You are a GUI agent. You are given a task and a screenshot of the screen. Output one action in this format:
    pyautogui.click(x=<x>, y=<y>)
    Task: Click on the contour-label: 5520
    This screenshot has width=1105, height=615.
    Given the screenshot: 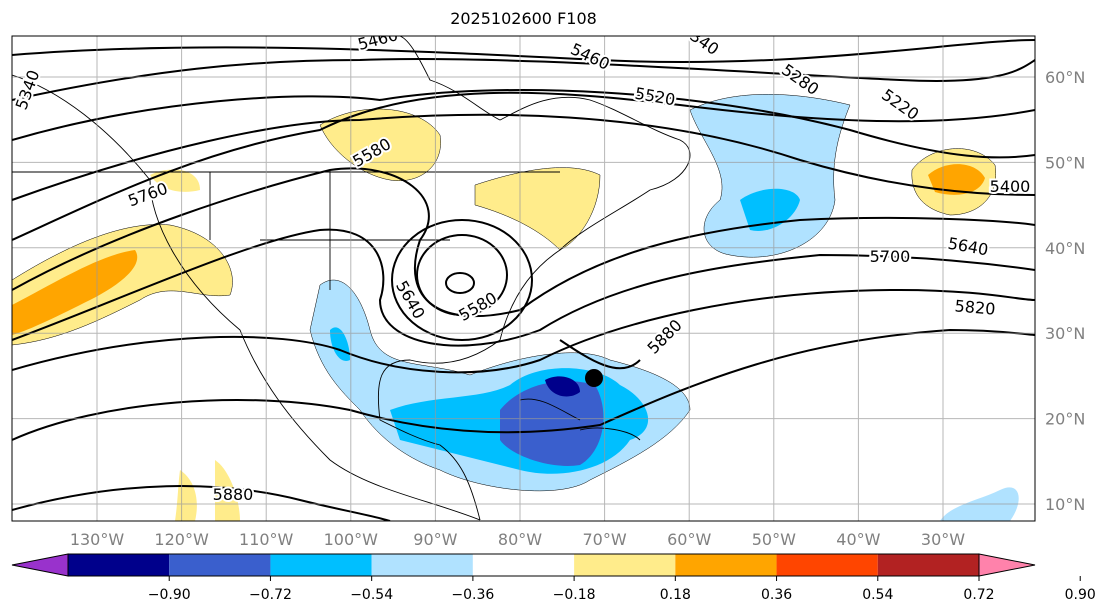 What is the action you would take?
    pyautogui.click(x=654, y=97)
    